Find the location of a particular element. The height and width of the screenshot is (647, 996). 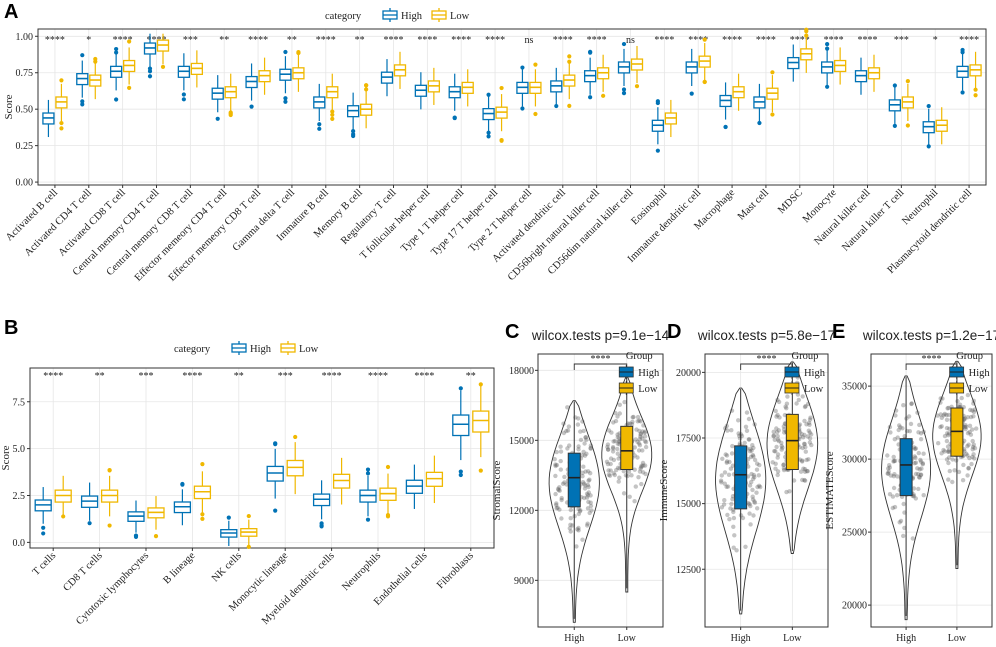

y-tick-label: 12000 is located at coordinates (521, 511).